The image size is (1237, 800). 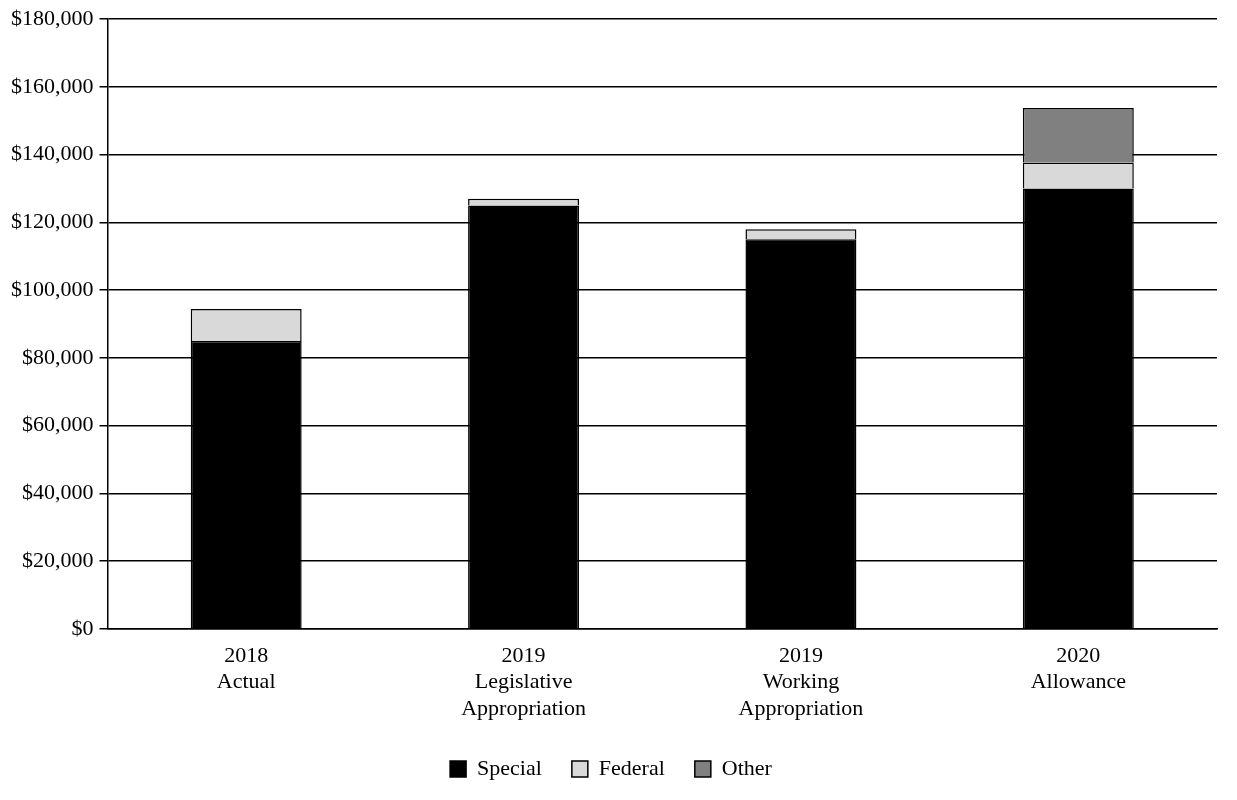 What do you see at coordinates (801, 680) in the screenshot?
I see `x-tick-label: 2019 Working Appropriation` at bounding box center [801, 680].